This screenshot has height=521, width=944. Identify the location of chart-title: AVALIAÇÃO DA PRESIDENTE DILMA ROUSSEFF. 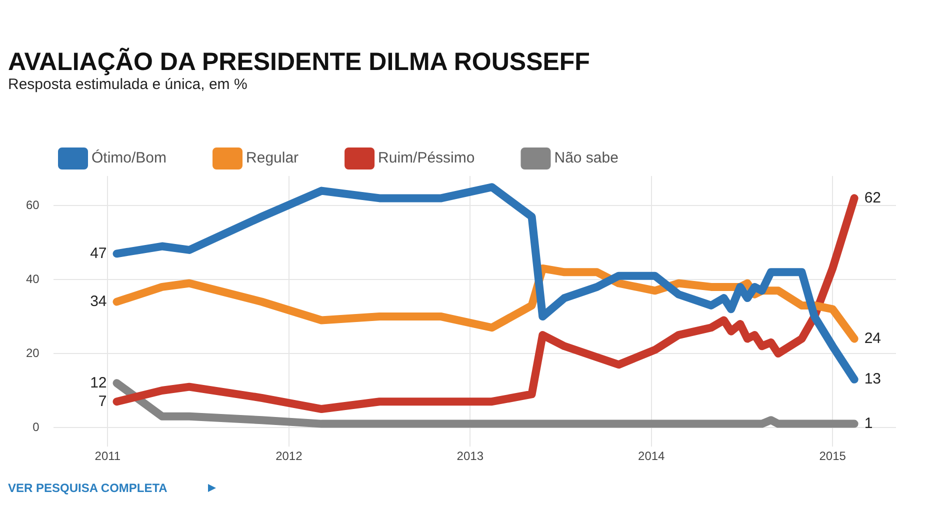
(299, 62).